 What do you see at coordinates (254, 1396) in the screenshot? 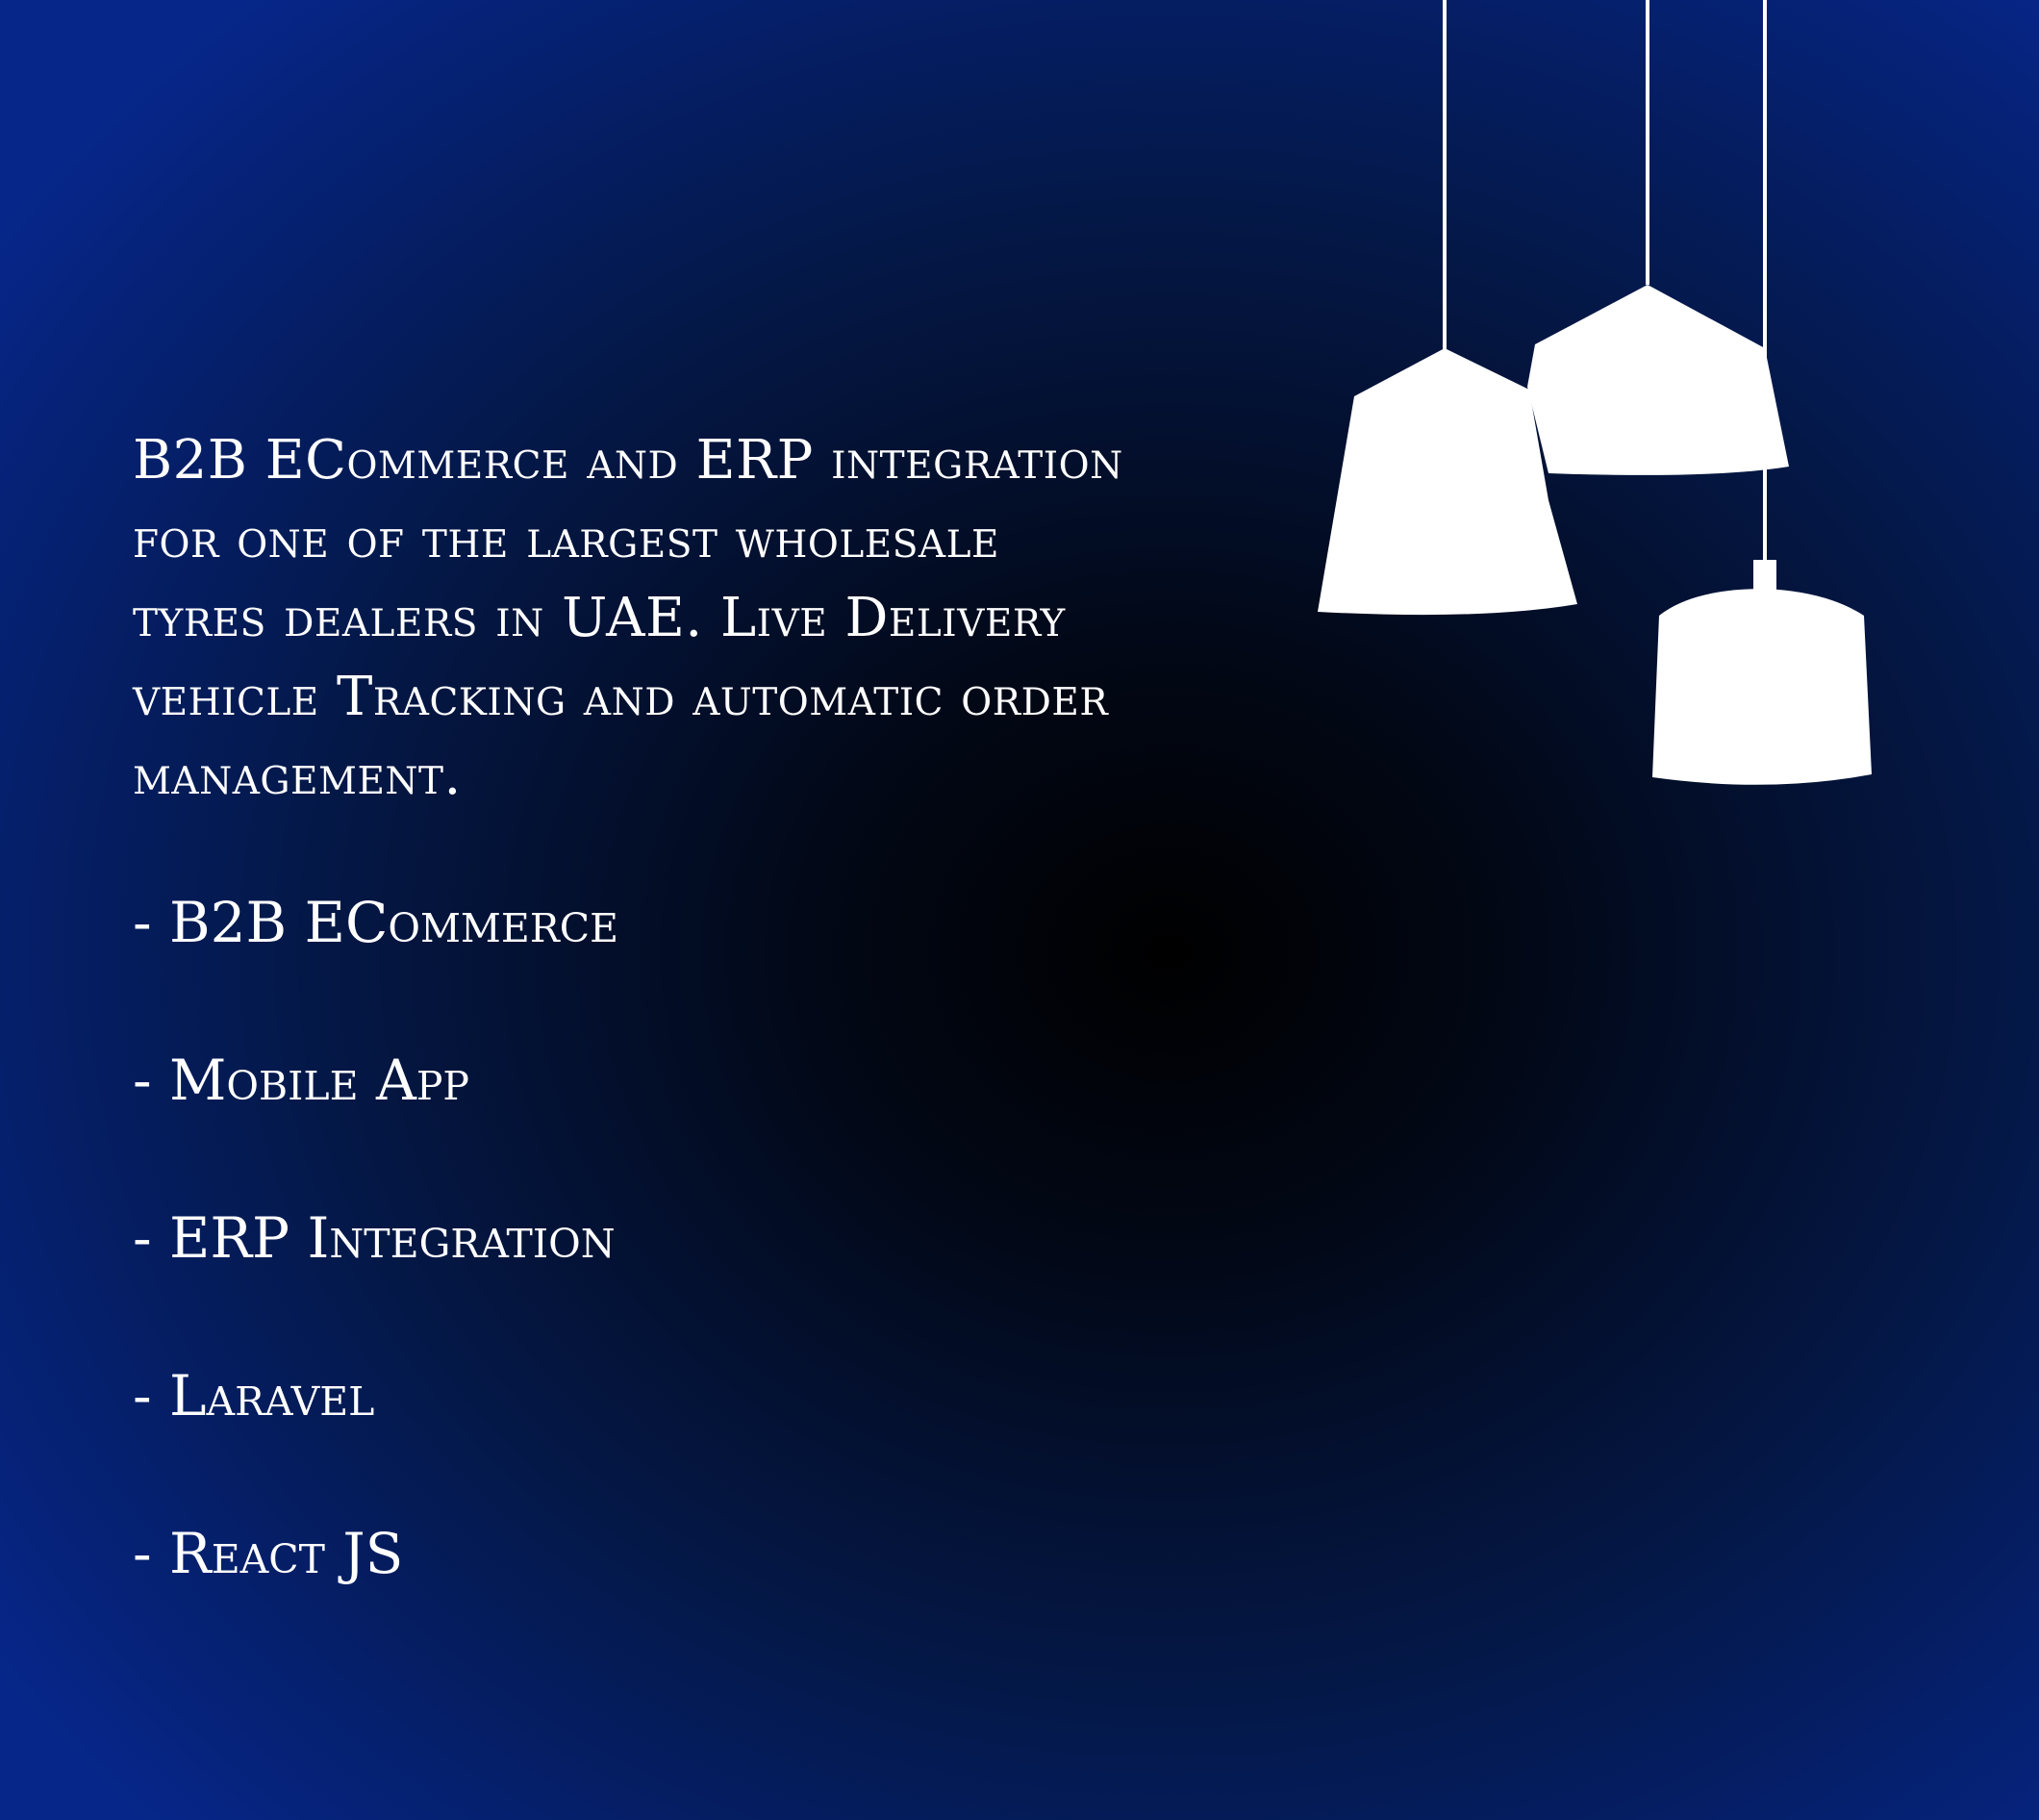
I see `tech-item-laravel: - Laravel` at bounding box center [254, 1396].